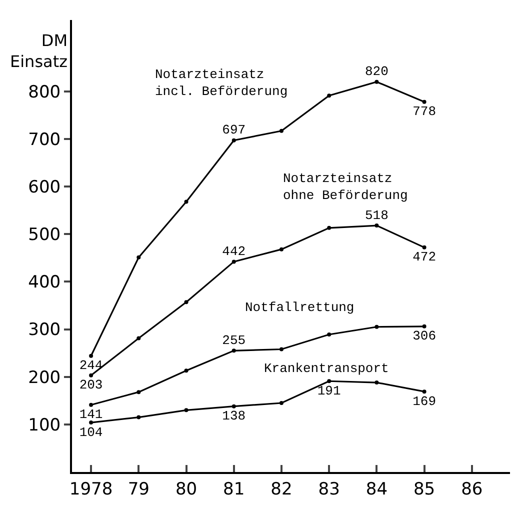 The width and height of the screenshot is (530, 522). Describe the element at coordinates (424, 336) in the screenshot. I see `data-label: 306` at that location.